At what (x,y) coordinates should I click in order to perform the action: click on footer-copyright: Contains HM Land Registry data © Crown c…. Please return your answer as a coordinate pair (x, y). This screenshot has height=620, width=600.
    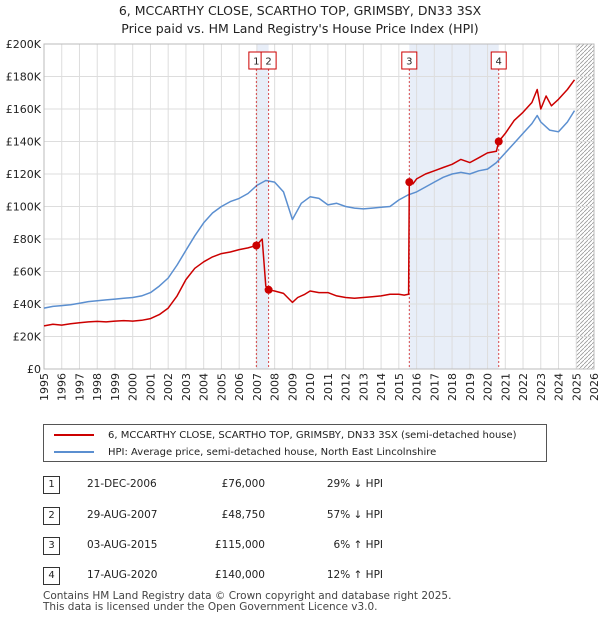
    Looking at the image, I should click on (247, 596).